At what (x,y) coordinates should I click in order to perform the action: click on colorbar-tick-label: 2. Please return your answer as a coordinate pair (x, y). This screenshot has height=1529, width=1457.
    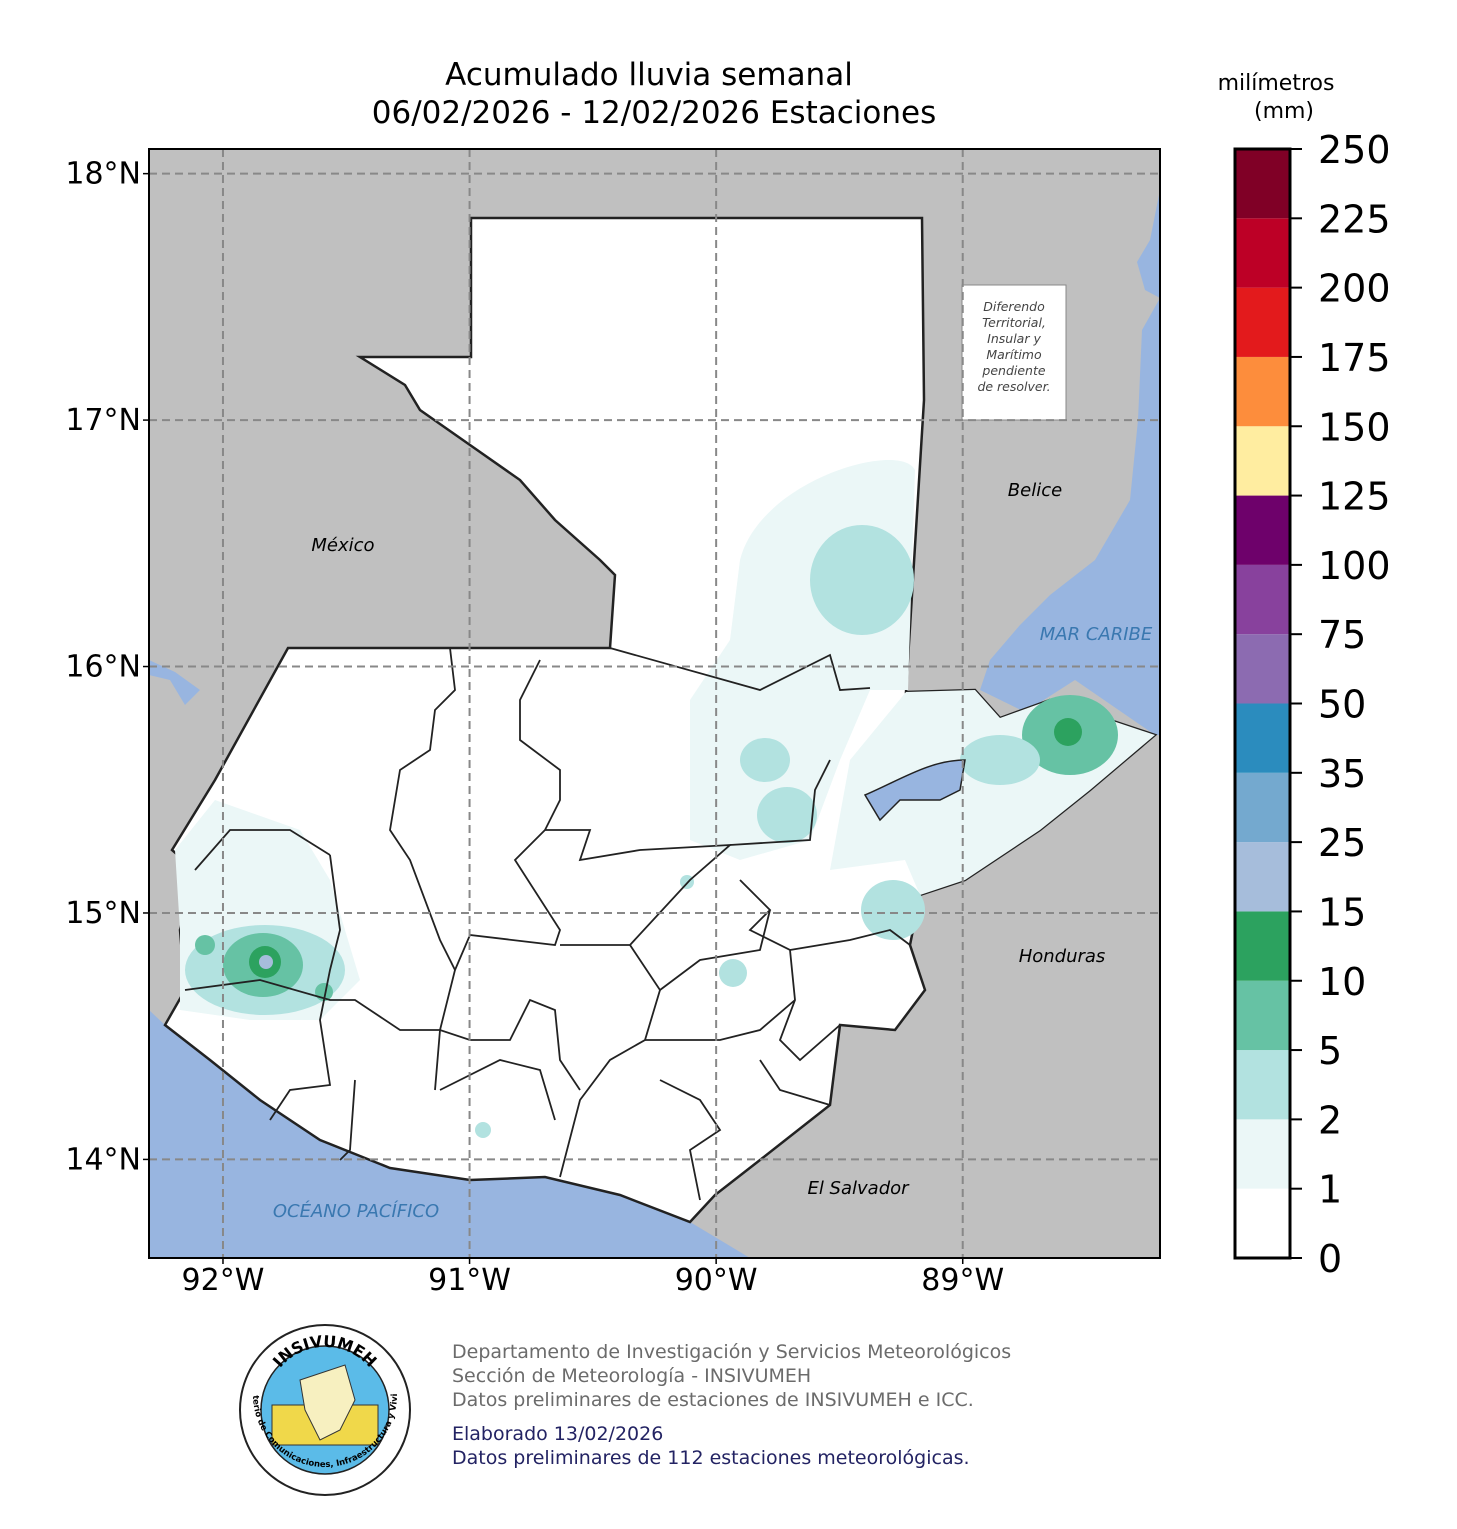
    Looking at the image, I should click on (1330, 1120).